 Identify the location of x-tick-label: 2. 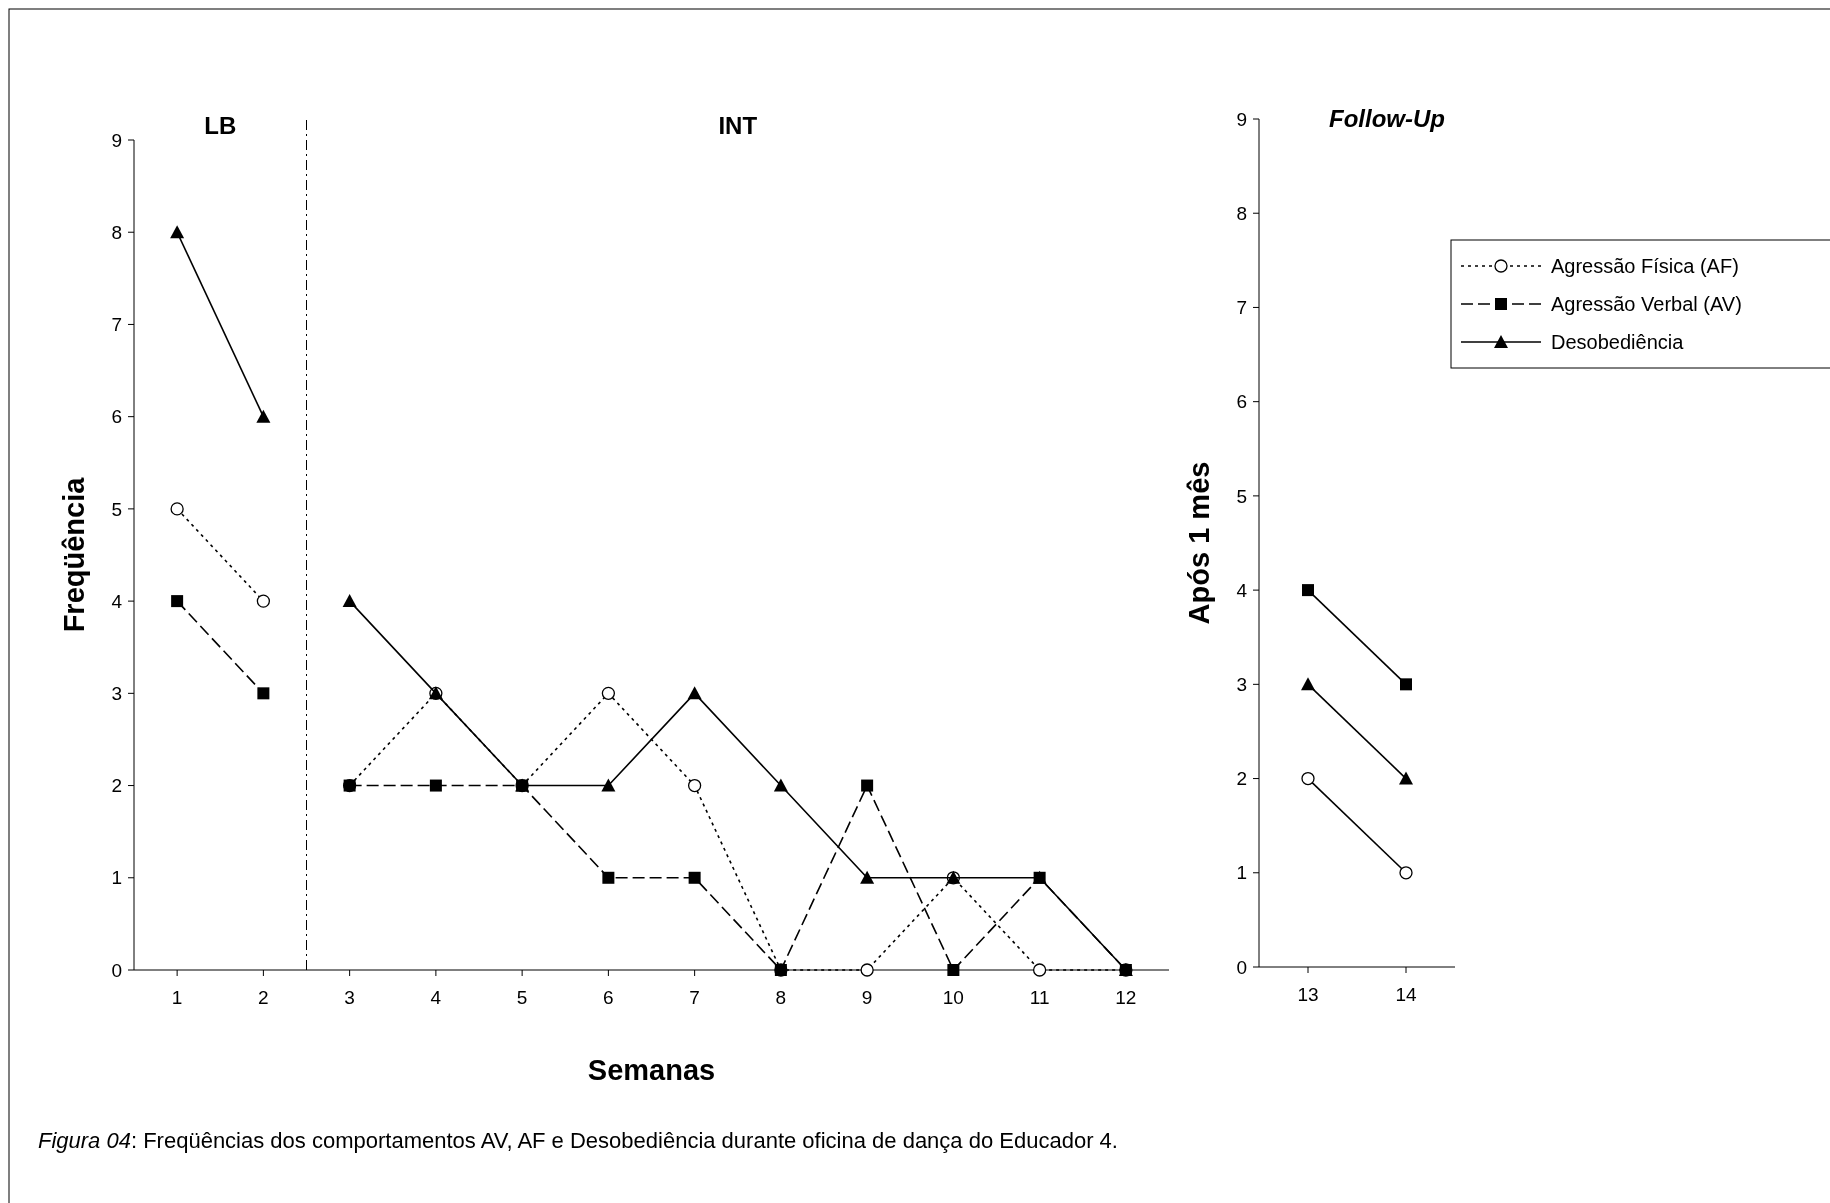
(263, 997).